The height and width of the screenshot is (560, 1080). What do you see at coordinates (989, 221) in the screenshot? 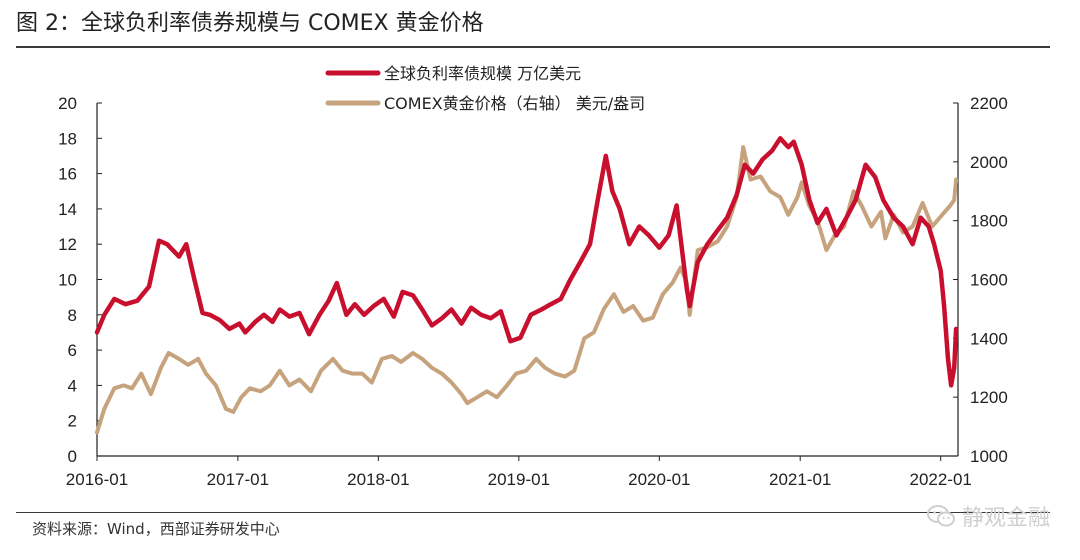
I see `right-tick-label: 1800` at bounding box center [989, 221].